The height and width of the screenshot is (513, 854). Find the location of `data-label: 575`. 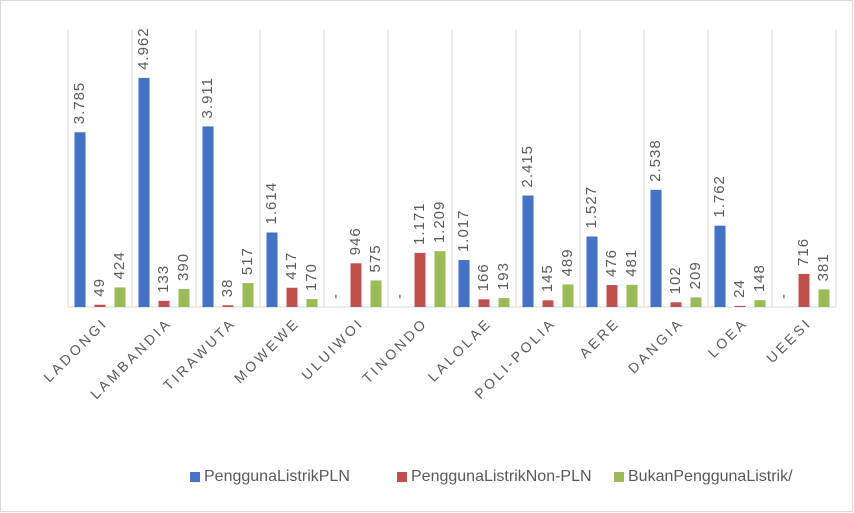

data-label: 575 is located at coordinates (375, 258).